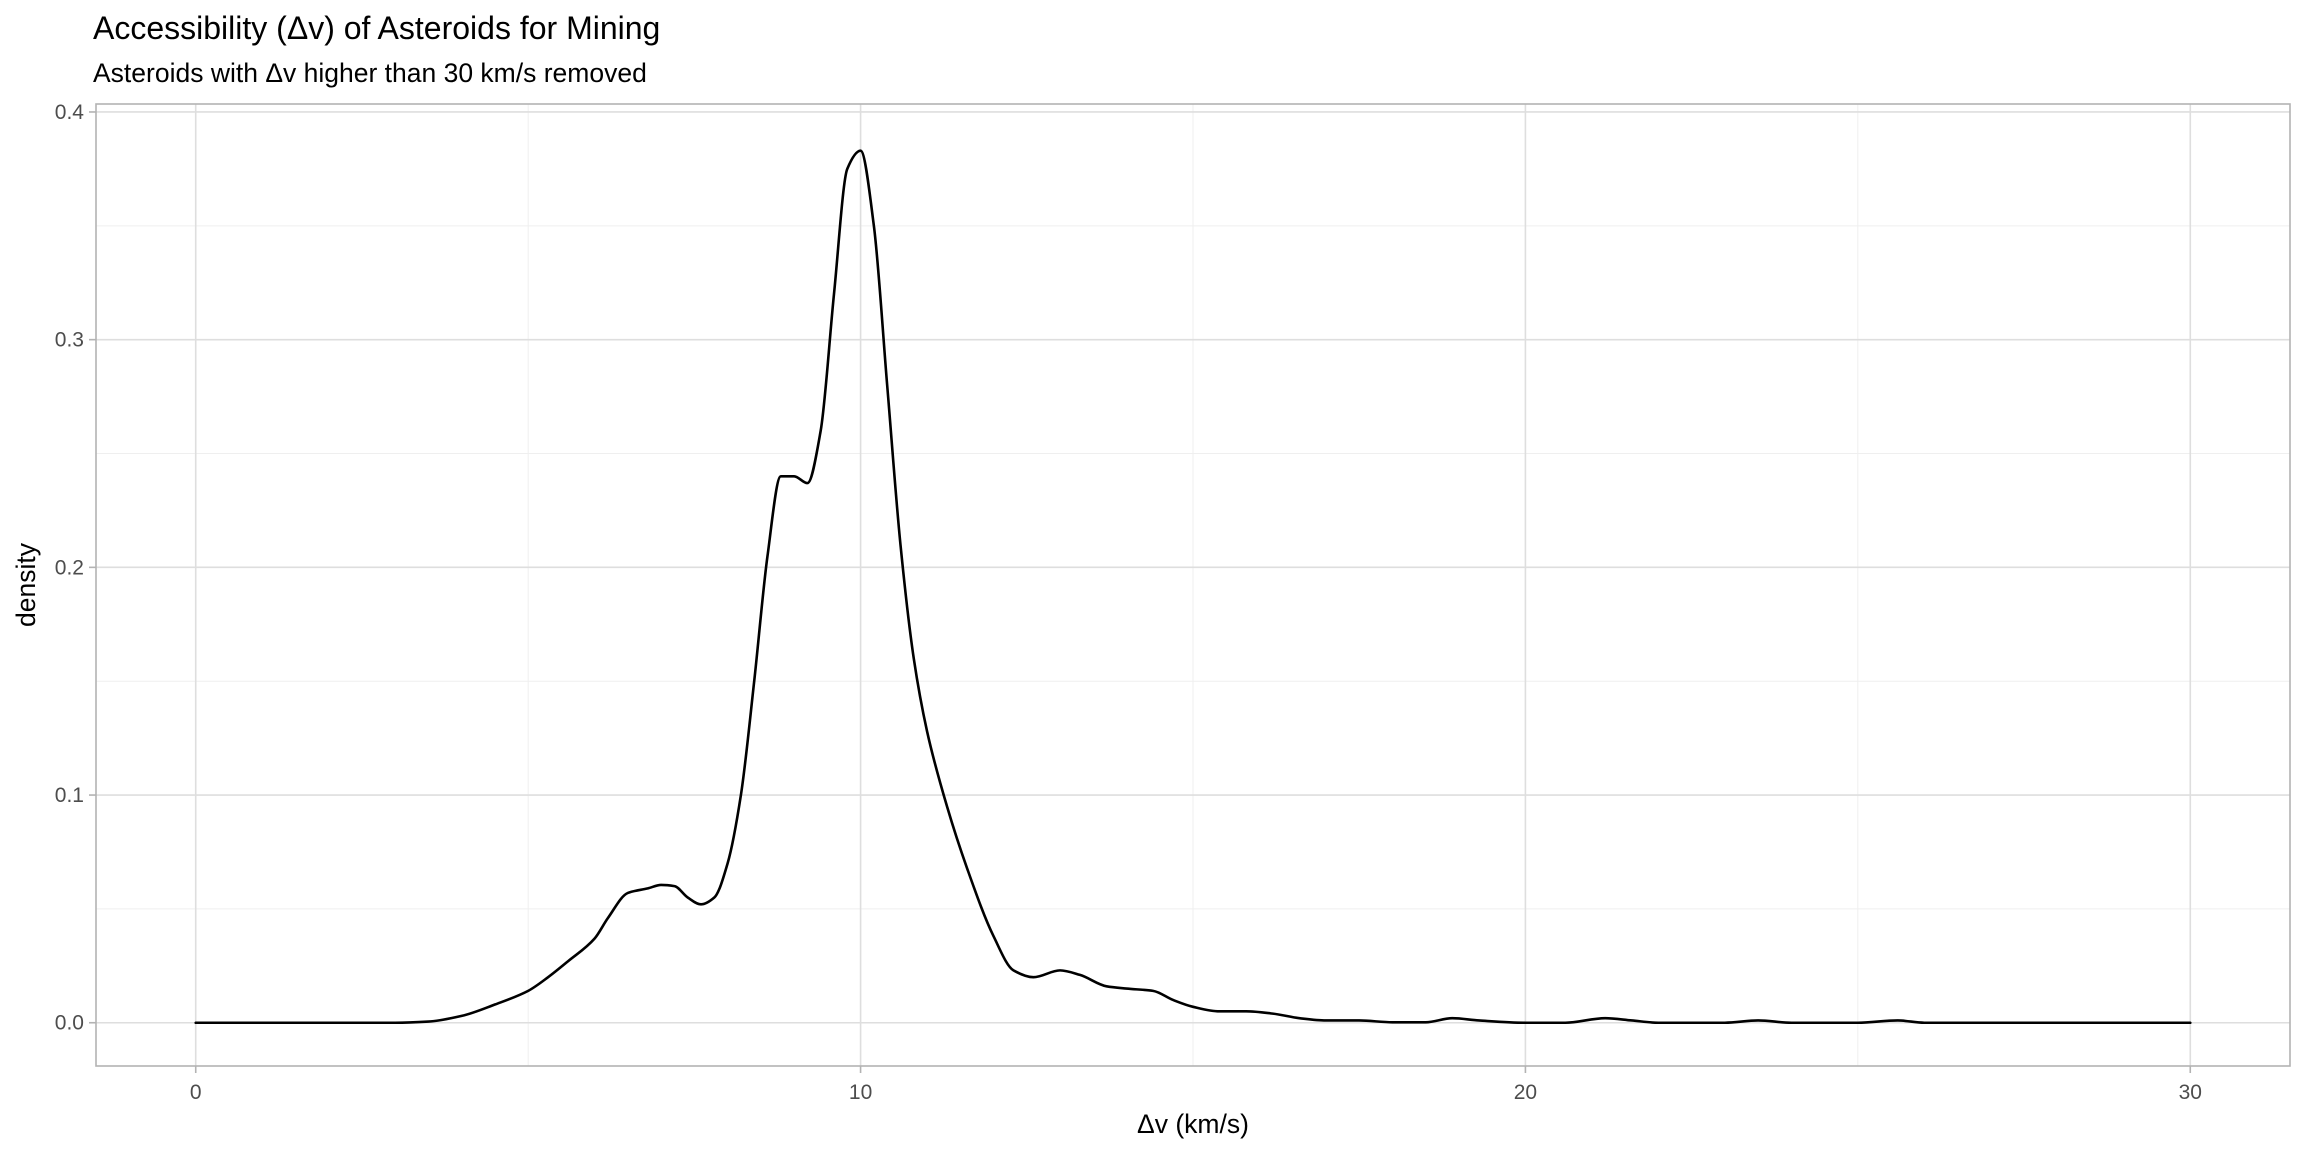 The height and width of the screenshot is (1152, 2304). I want to click on y-tick-label: 0.1, so click(69, 795).